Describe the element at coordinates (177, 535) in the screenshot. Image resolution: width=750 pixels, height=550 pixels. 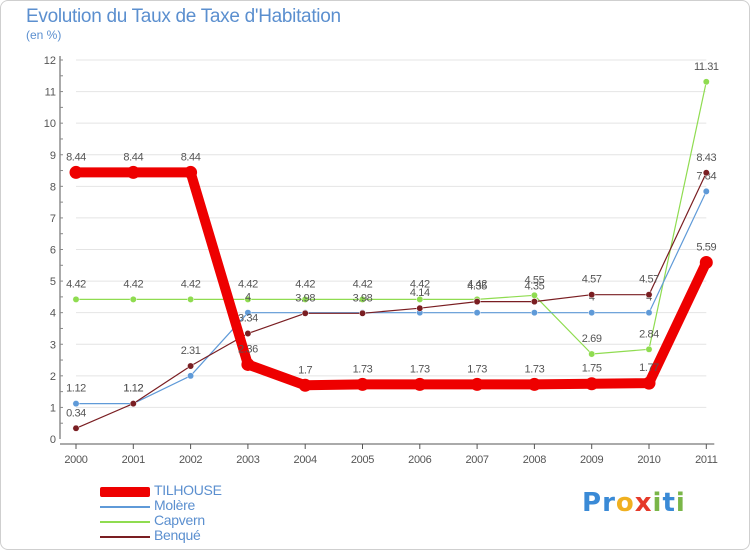
I see `legend-label-benque: Benqué` at that location.